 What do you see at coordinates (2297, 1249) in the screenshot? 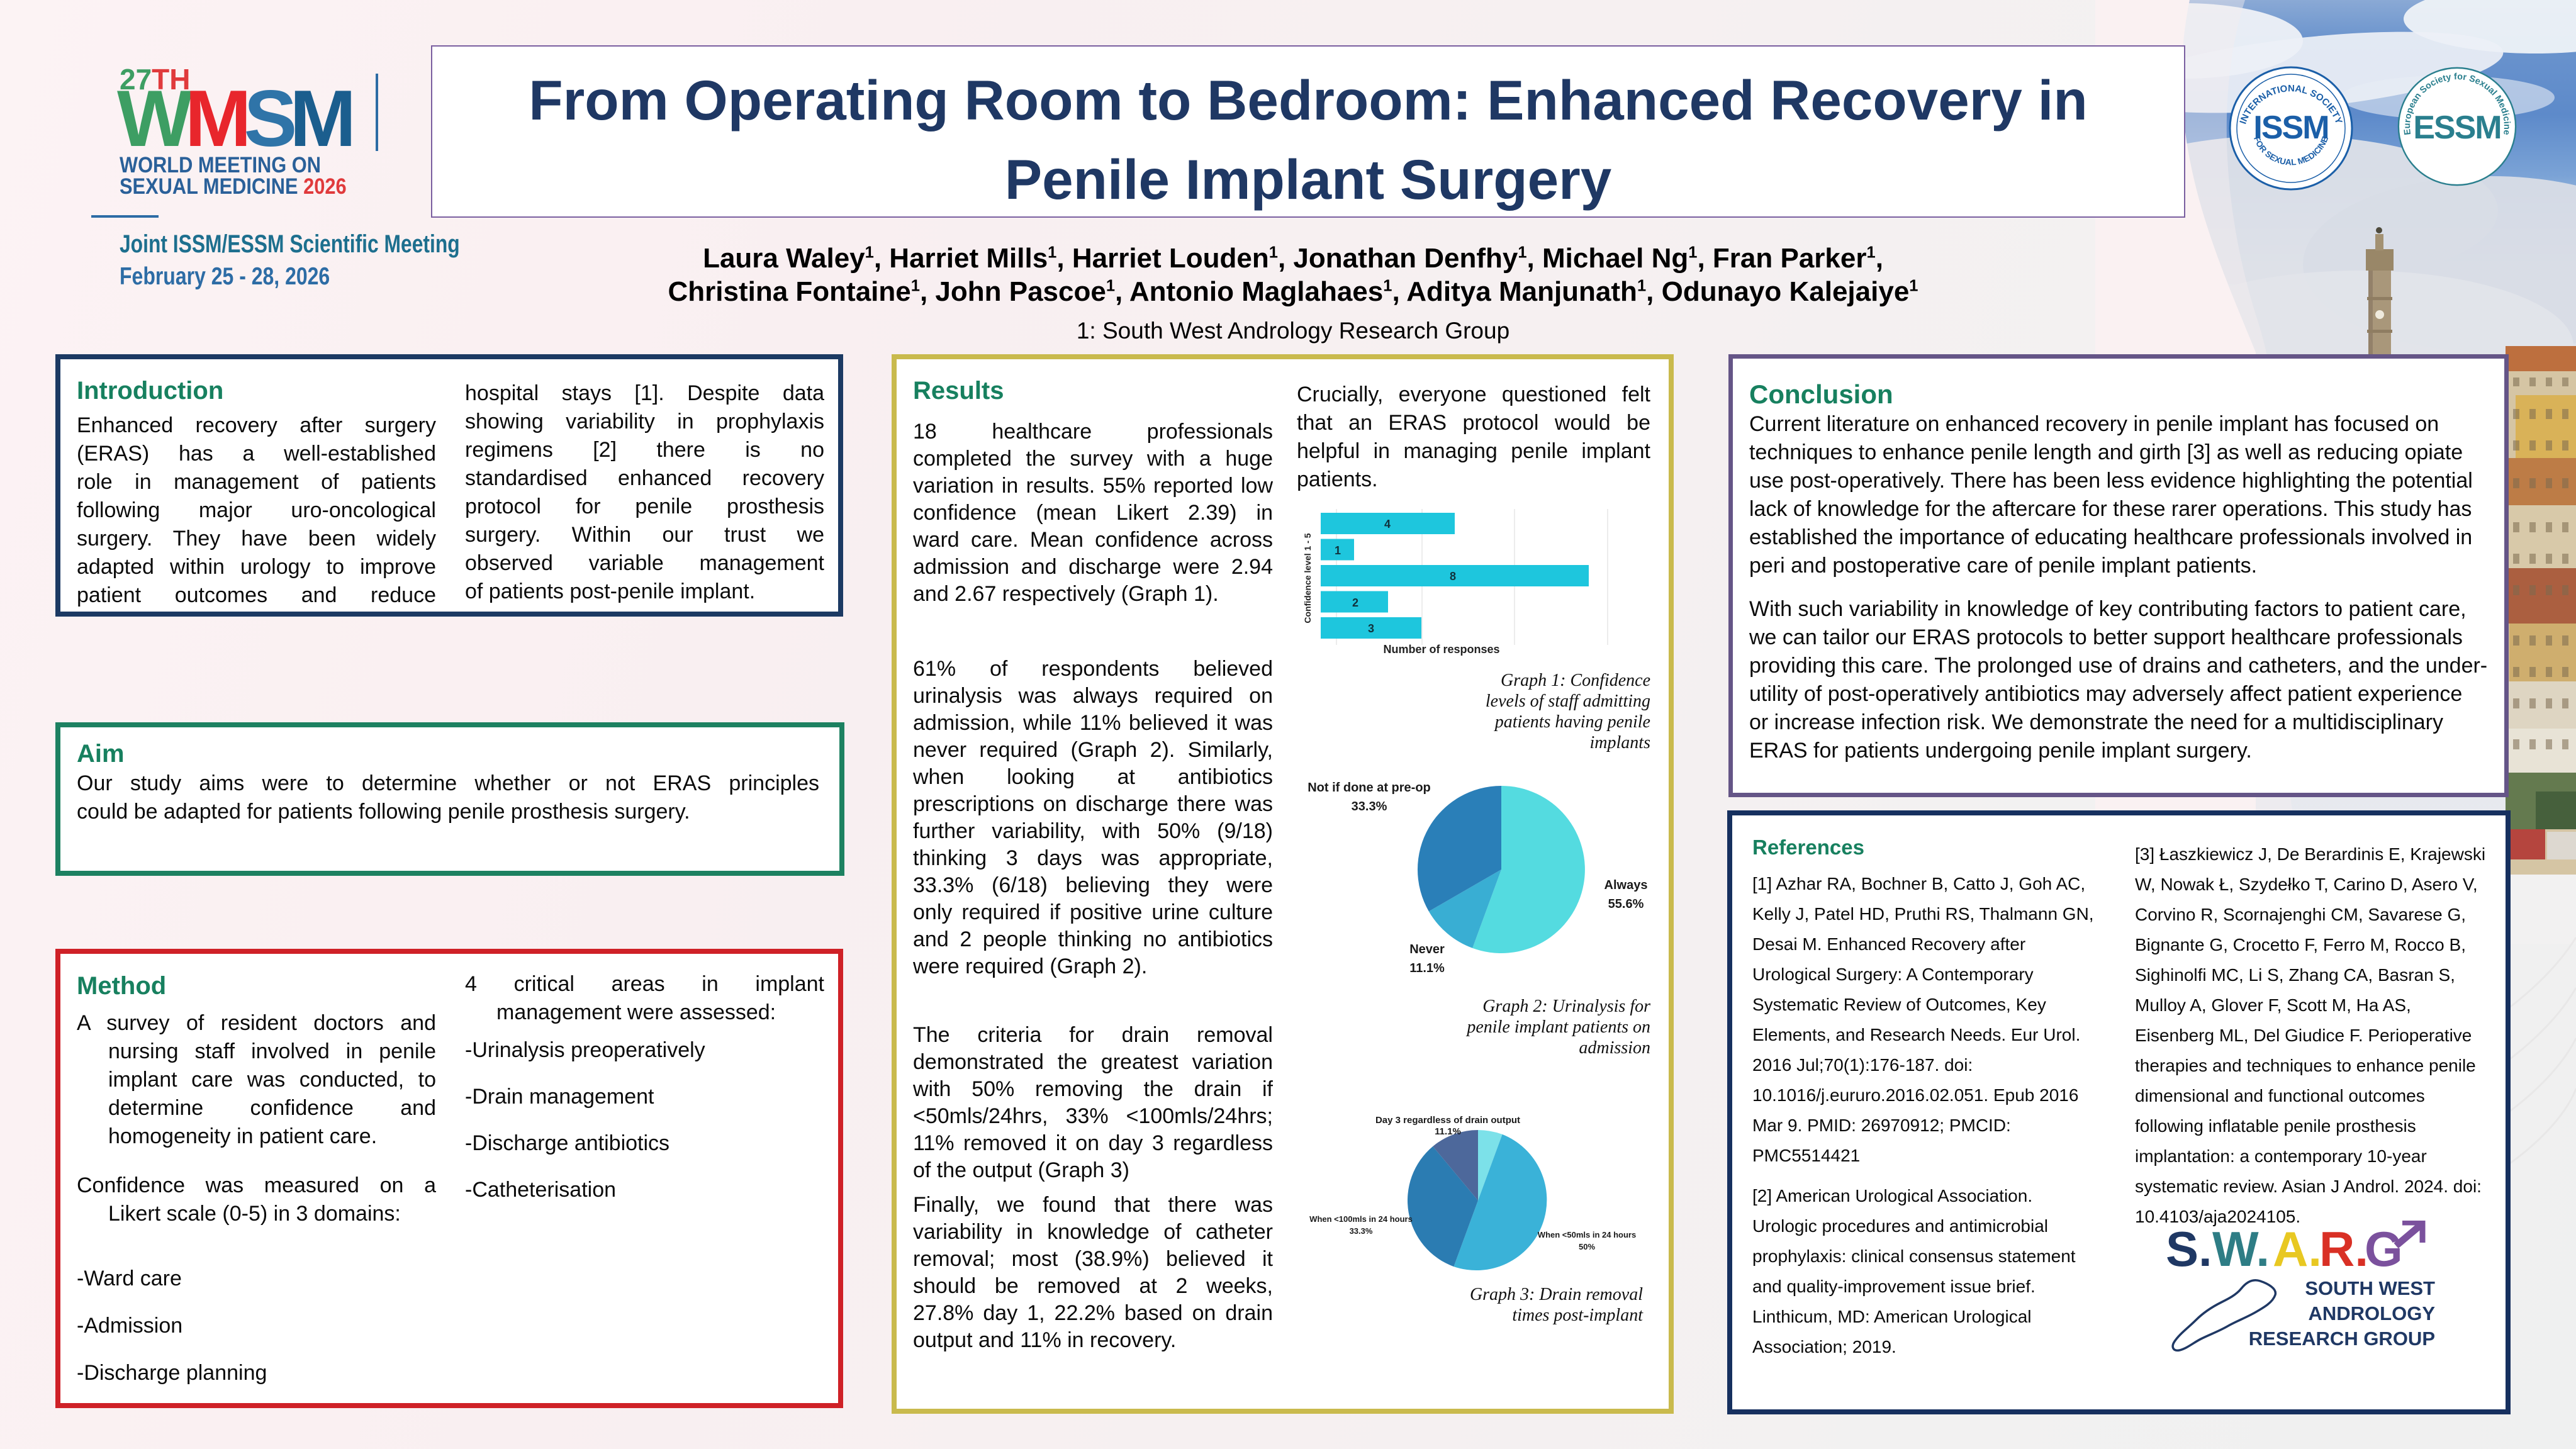
I see `svg-text: A.` at bounding box center [2297, 1249].